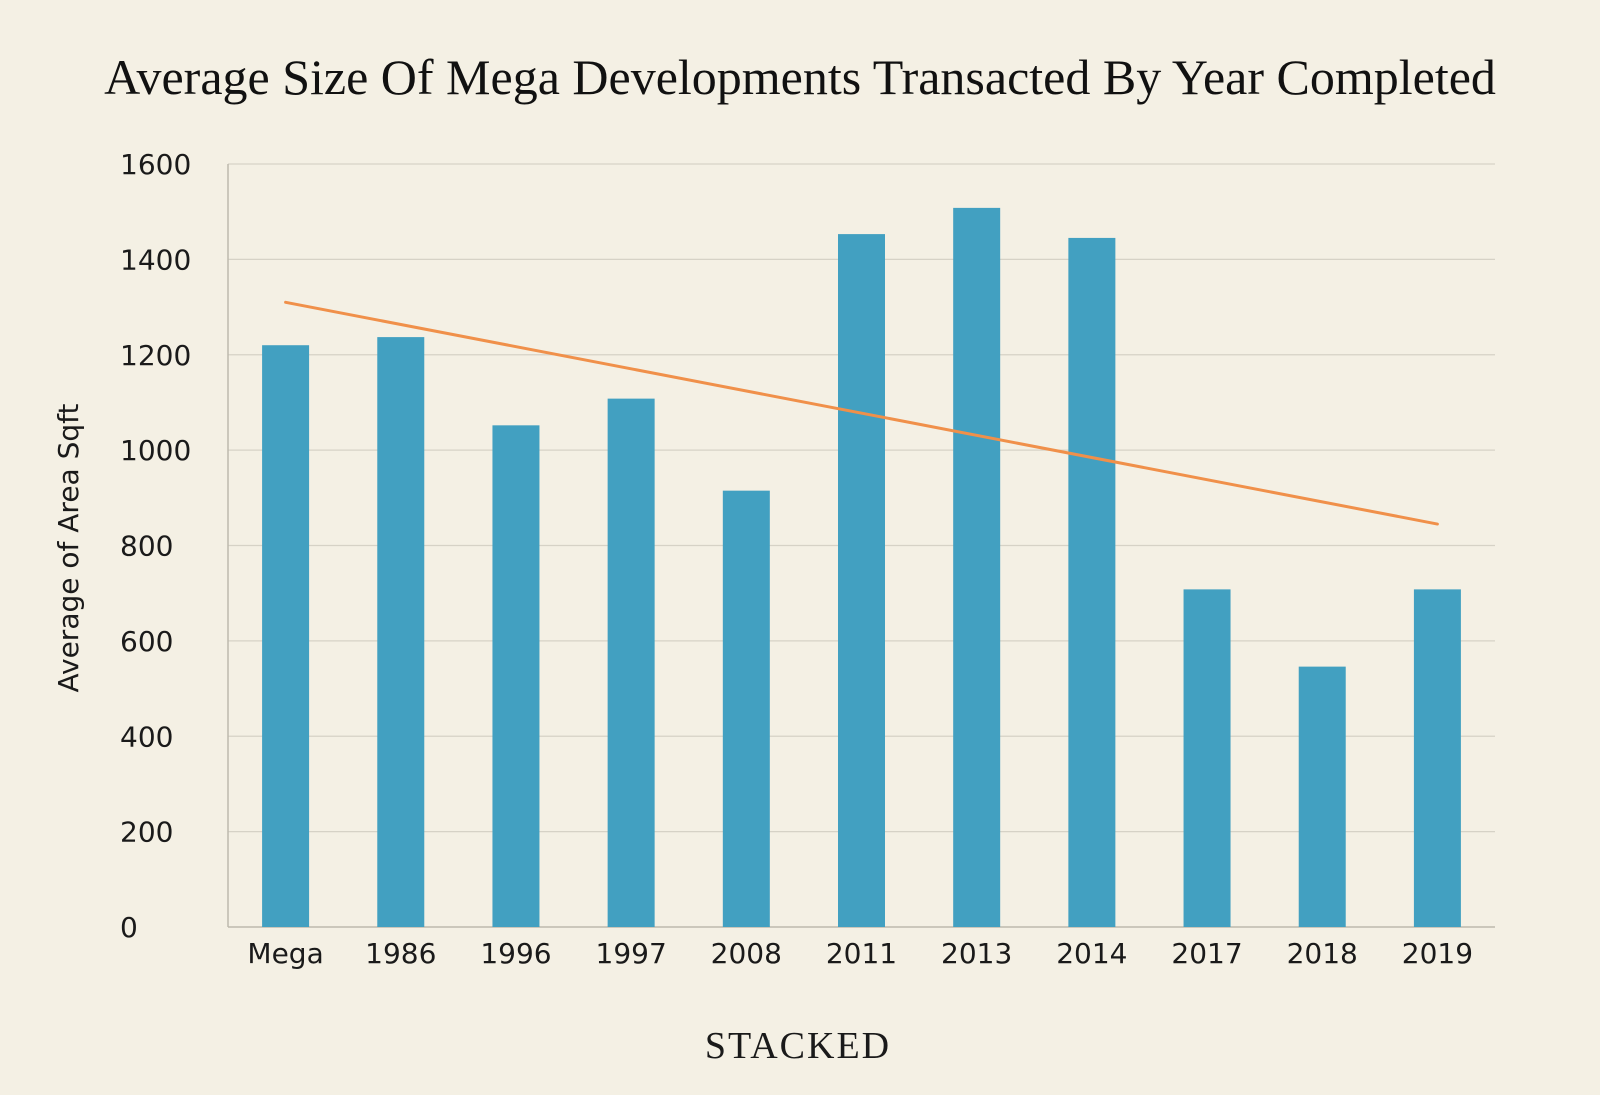 The image size is (1600, 1095). Describe the element at coordinates (631, 953) in the screenshot. I see `x-tick-label: 1997` at that location.